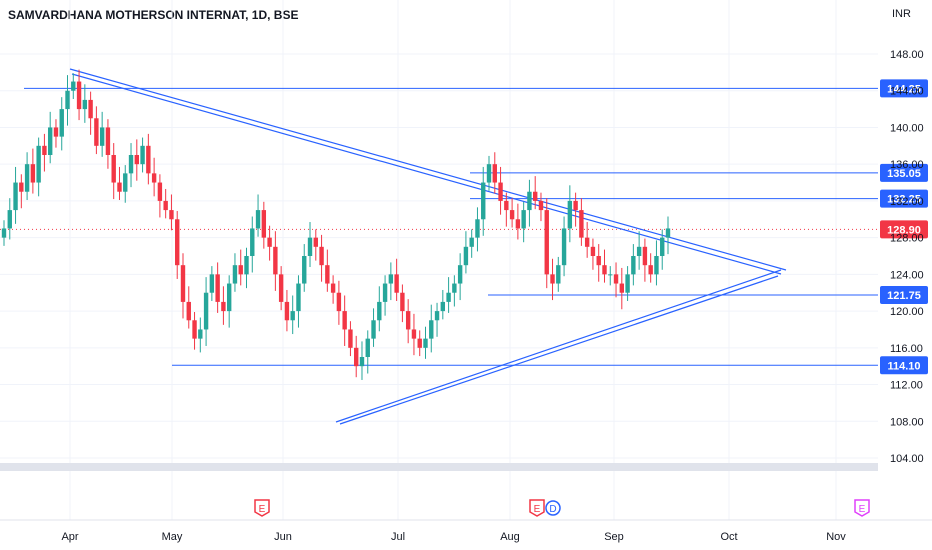 This screenshot has width=932, height=550. I want to click on trendline, so click(558, 346).